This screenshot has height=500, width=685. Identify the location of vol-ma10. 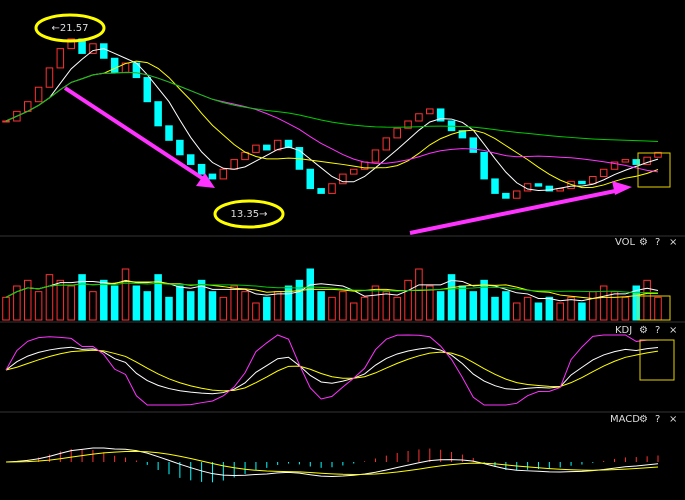
(331, 289).